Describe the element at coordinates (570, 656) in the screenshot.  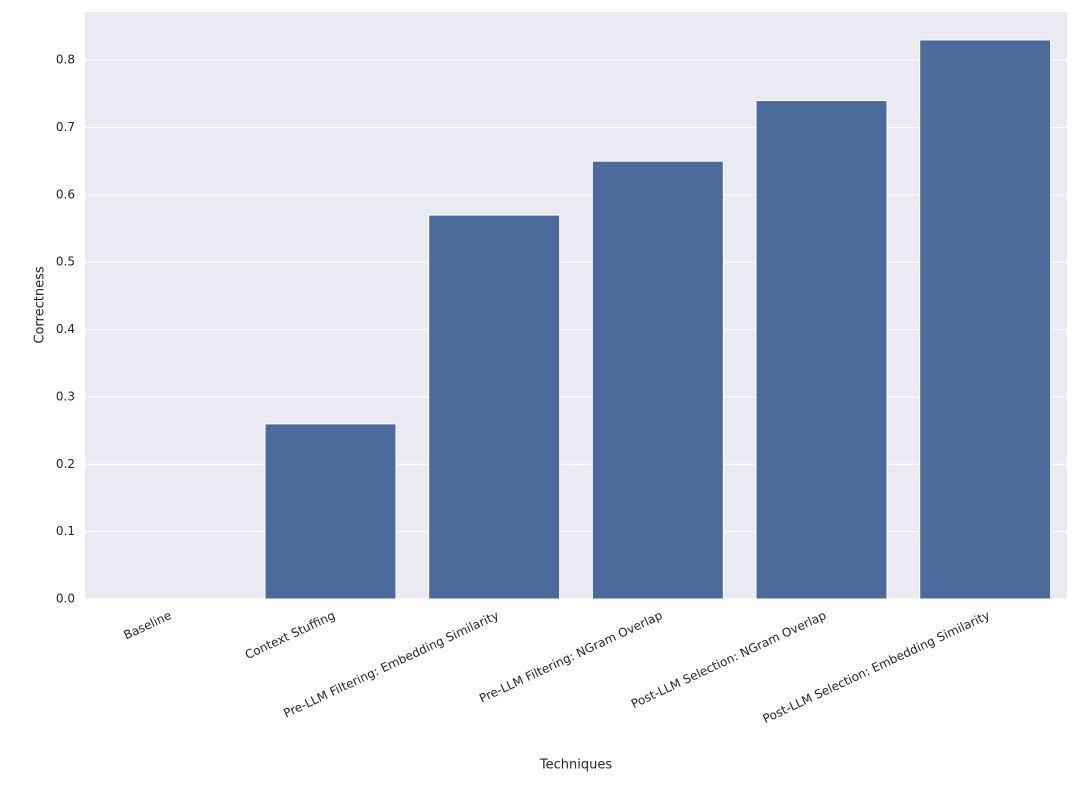
I see `x-tick-label: Pre-LLM Filtering: NGram Overlap` at that location.